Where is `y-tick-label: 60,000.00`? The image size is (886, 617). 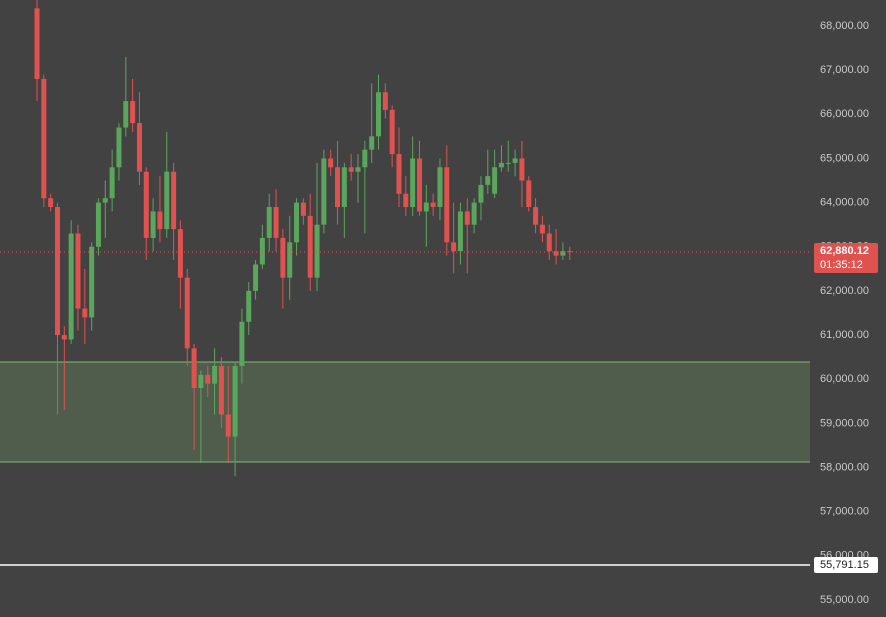
y-tick-label: 60,000.00 is located at coordinates (844, 379).